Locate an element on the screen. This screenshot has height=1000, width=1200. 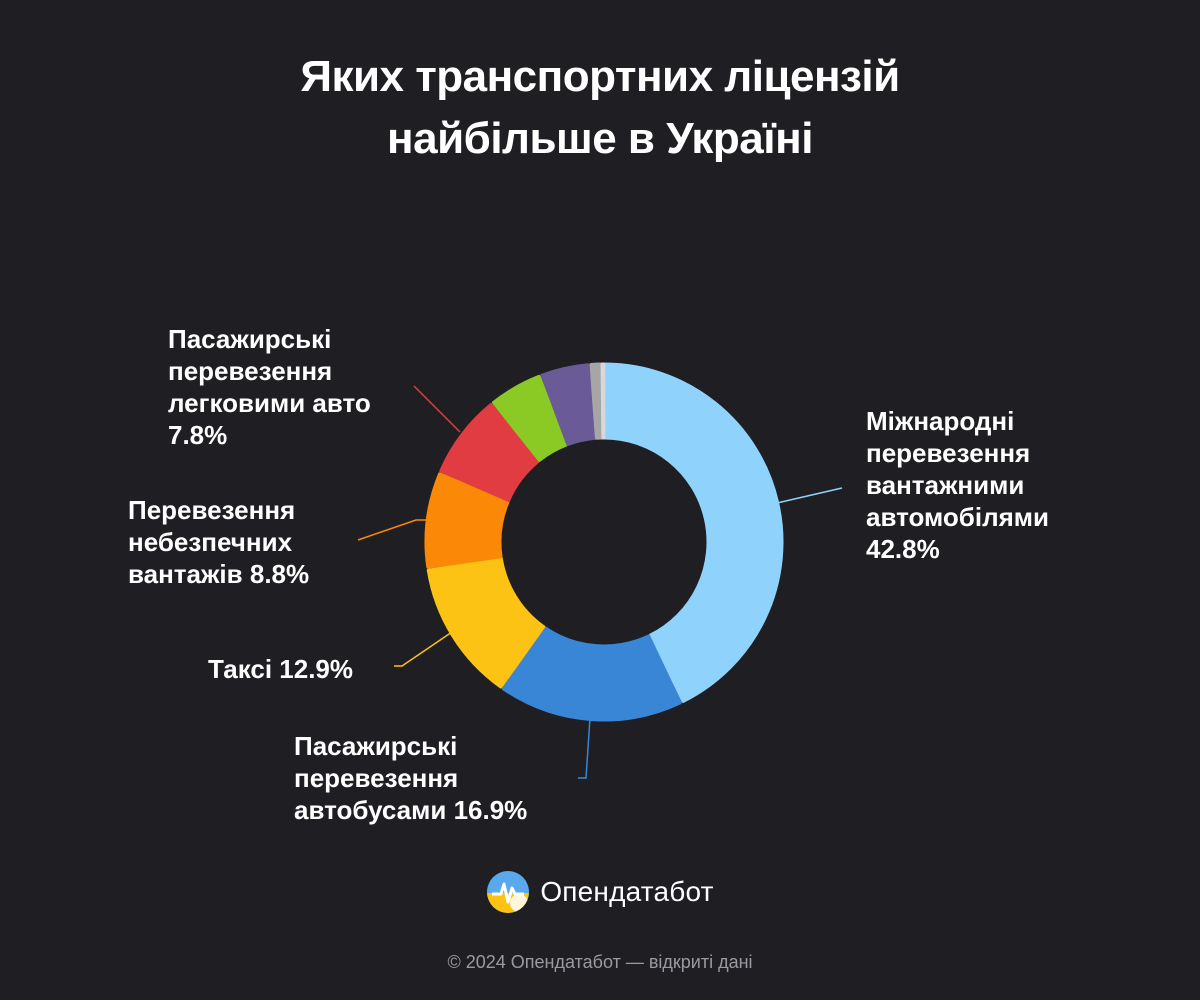
slice-label-0-line-0: Міжнародні is located at coordinates (940, 421).